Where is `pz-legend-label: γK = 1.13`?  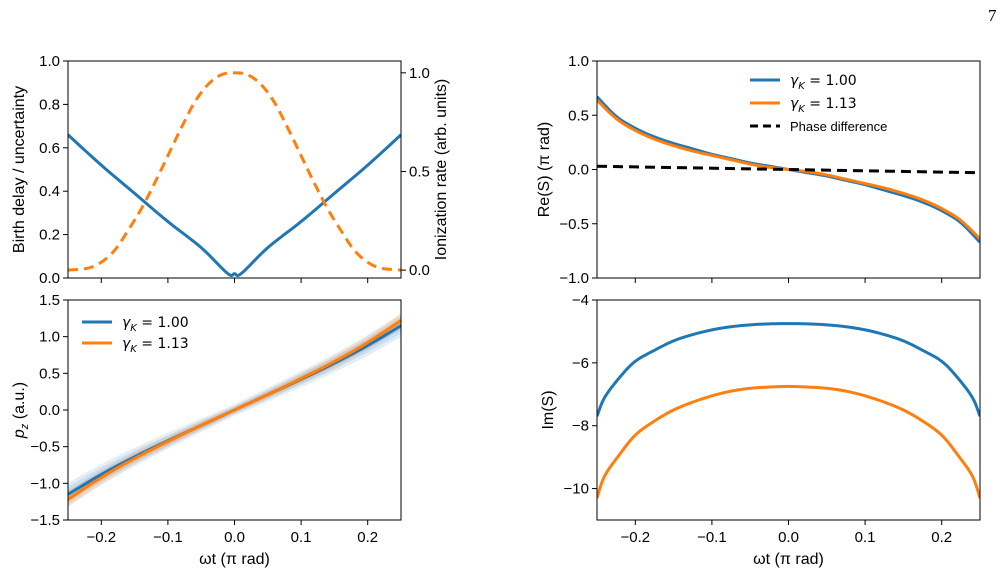 pz-legend-label: γK = 1.13 is located at coordinates (155, 345).